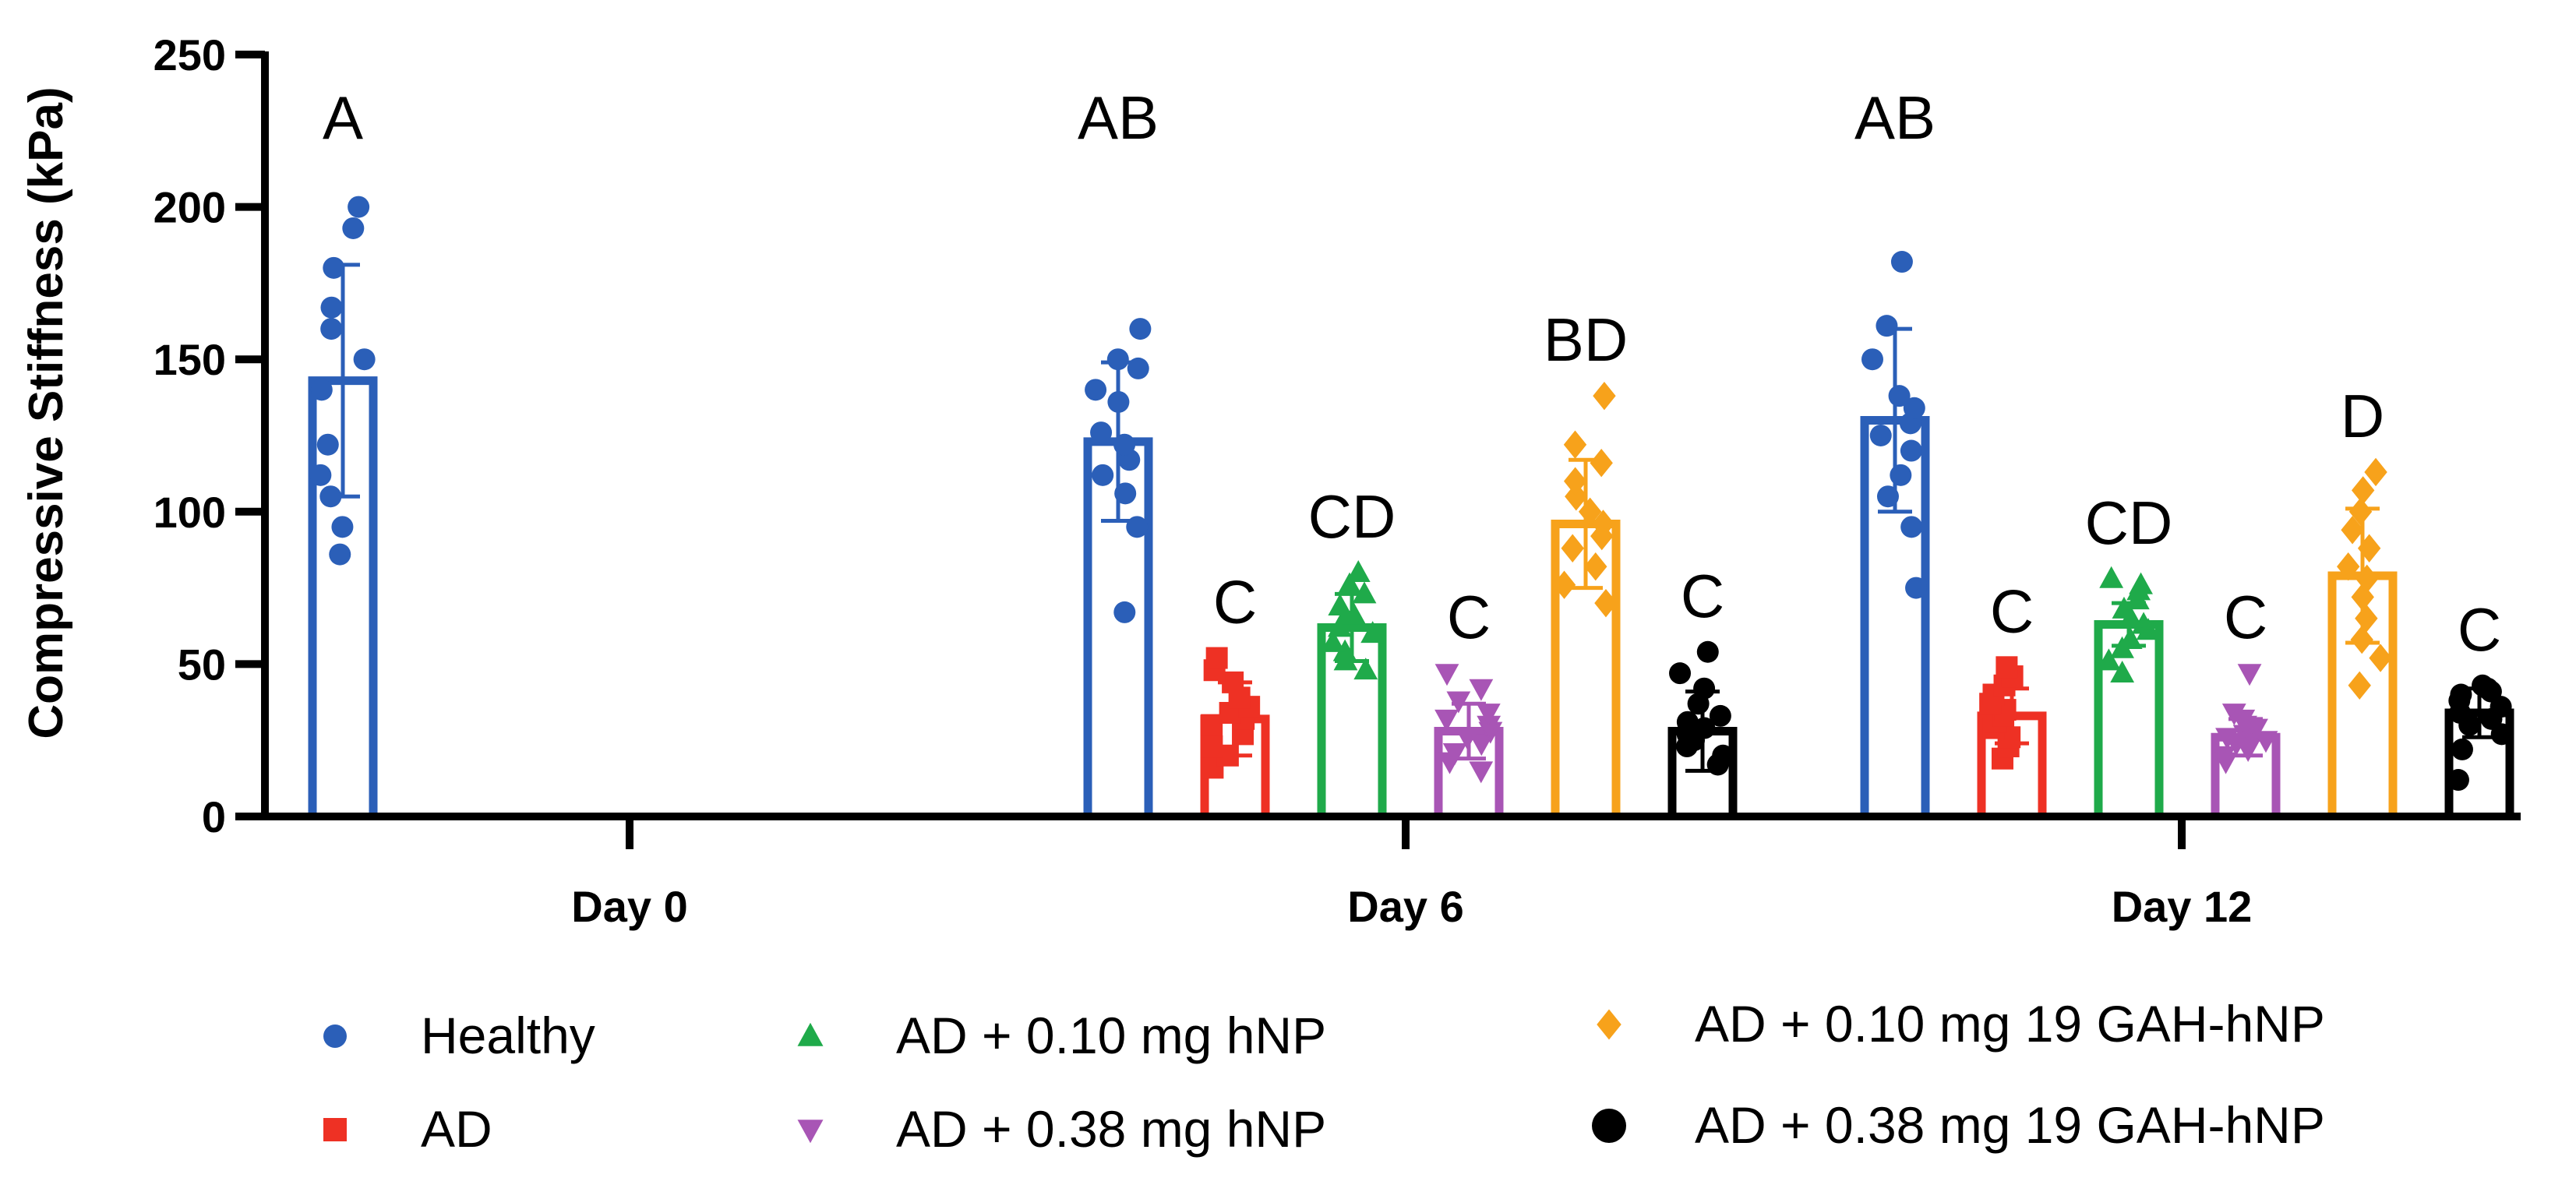 The height and width of the screenshot is (1192, 2576). I want to click on legend-label: Healthy, so click(508, 1036).